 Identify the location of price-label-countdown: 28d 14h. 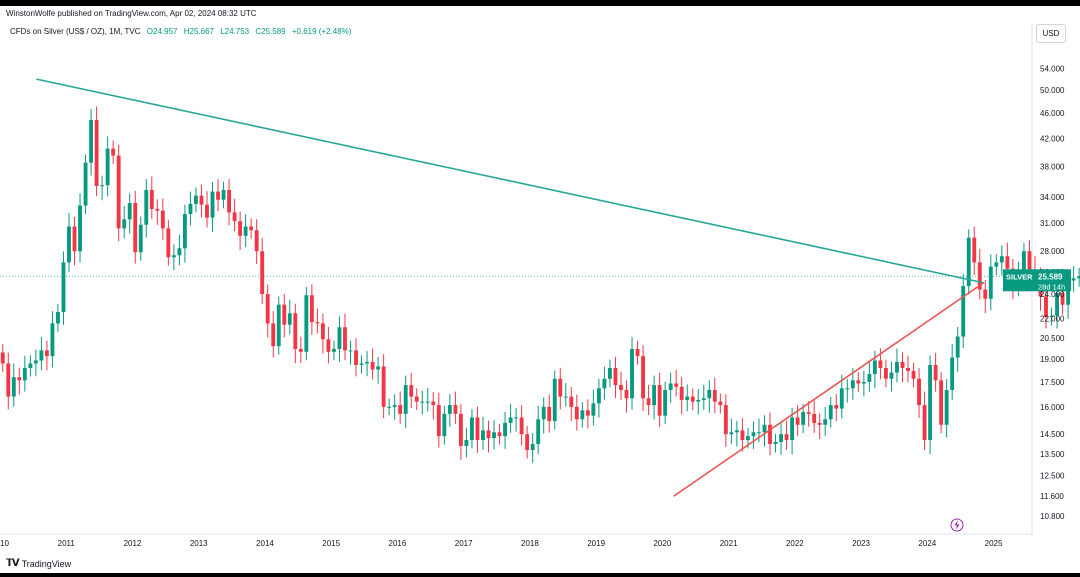
(1051, 286).